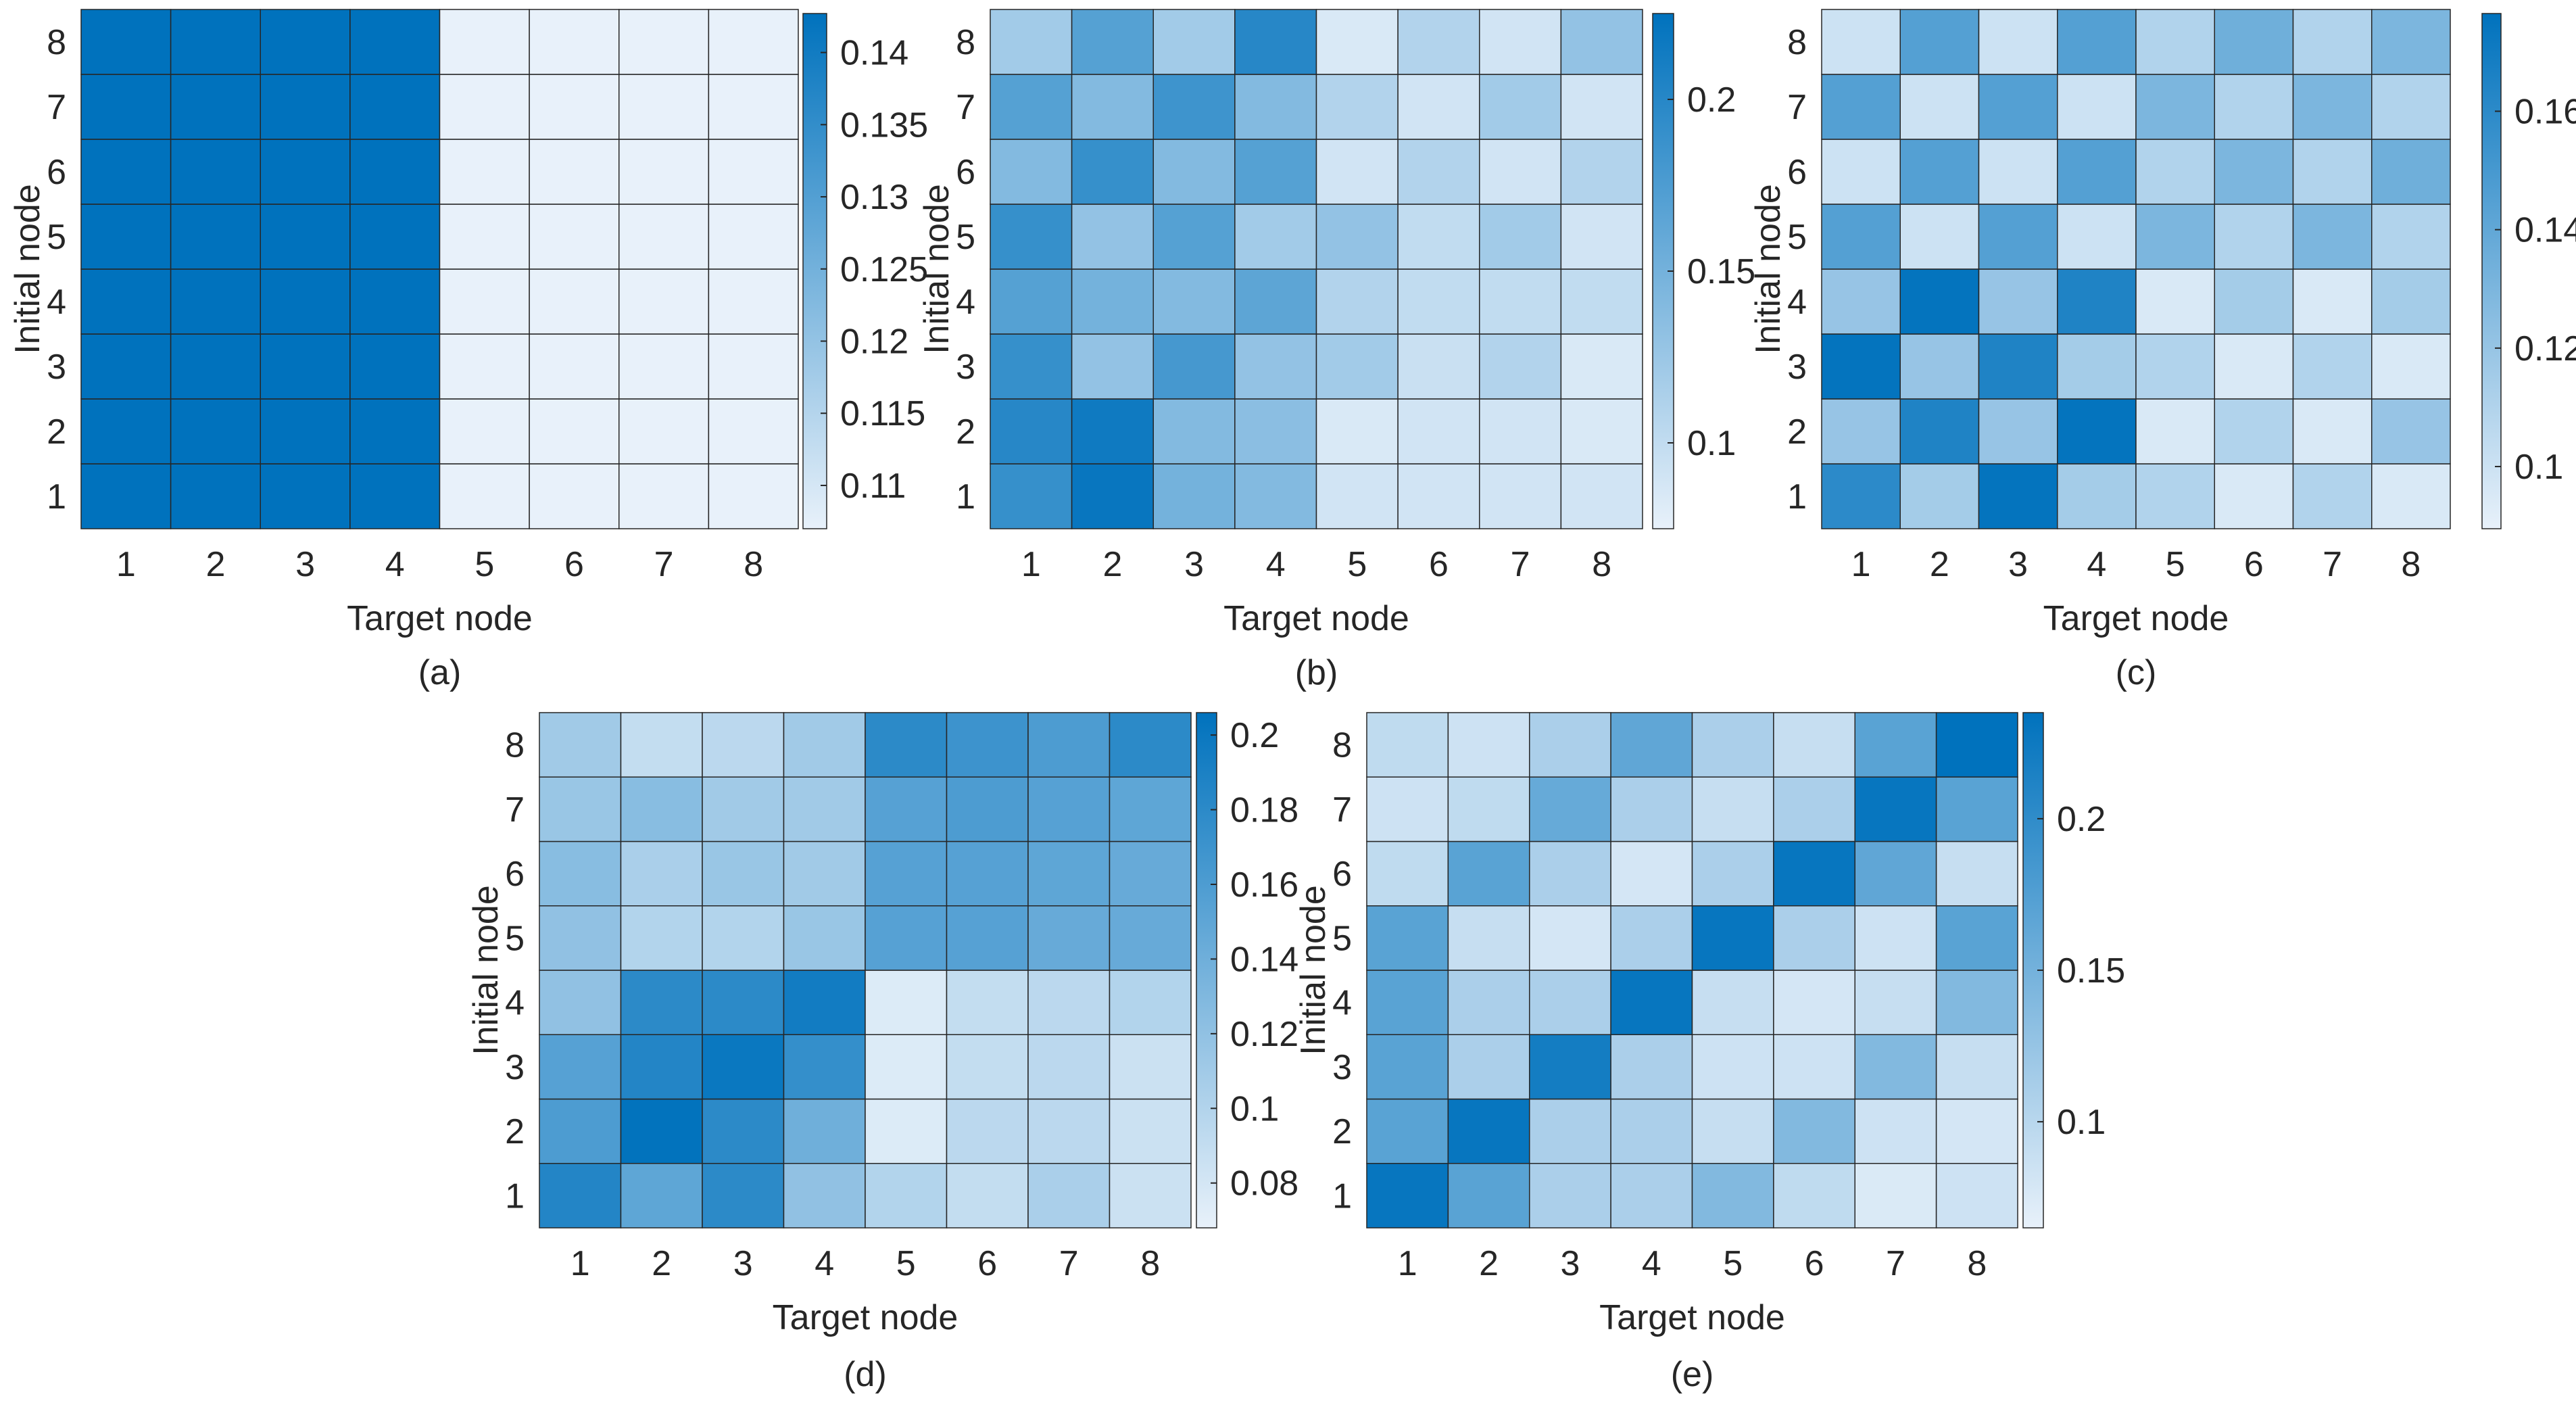  What do you see at coordinates (515, 1067) in the screenshot?
I see `y-tick-label: 3` at bounding box center [515, 1067].